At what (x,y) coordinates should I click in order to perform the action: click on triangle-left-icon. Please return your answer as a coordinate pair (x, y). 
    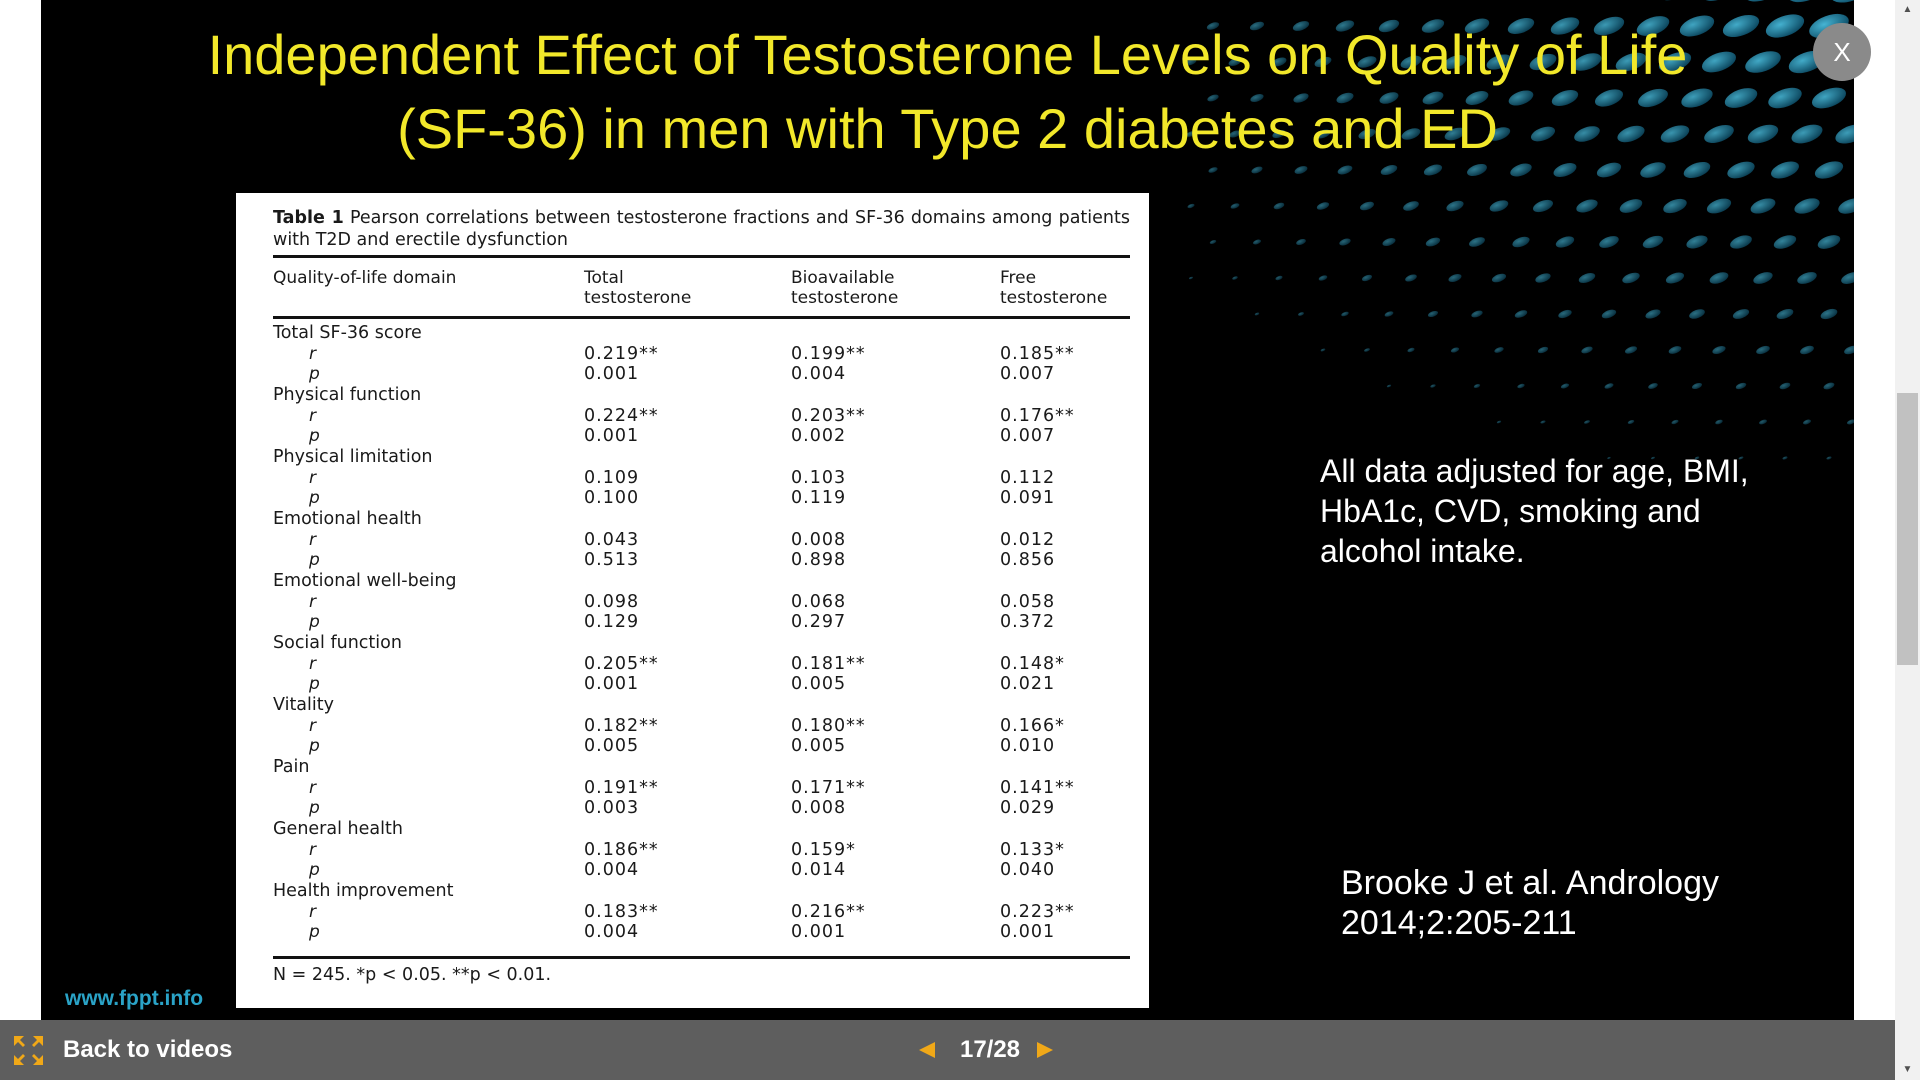
    Looking at the image, I should click on (927, 1050).